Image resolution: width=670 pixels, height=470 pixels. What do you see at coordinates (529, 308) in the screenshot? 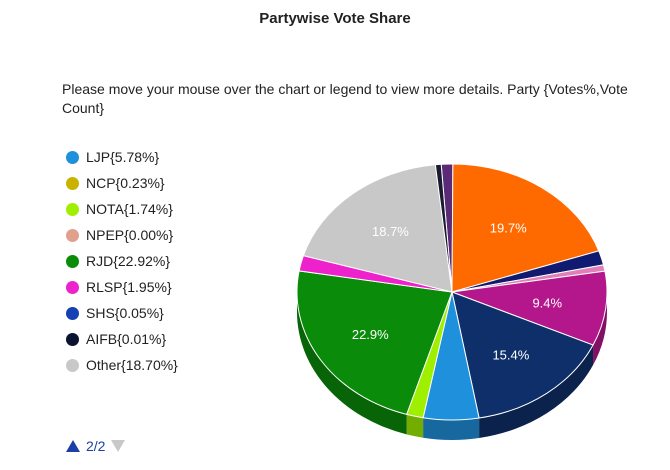
I see `pie-slice-magenta` at bounding box center [529, 308].